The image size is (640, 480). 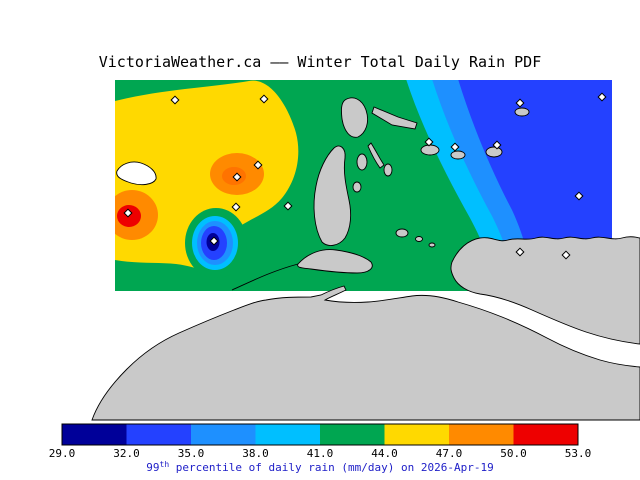 What do you see at coordinates (578, 453) in the screenshot?
I see `colorbar-tick-label: 53.0` at bounding box center [578, 453].